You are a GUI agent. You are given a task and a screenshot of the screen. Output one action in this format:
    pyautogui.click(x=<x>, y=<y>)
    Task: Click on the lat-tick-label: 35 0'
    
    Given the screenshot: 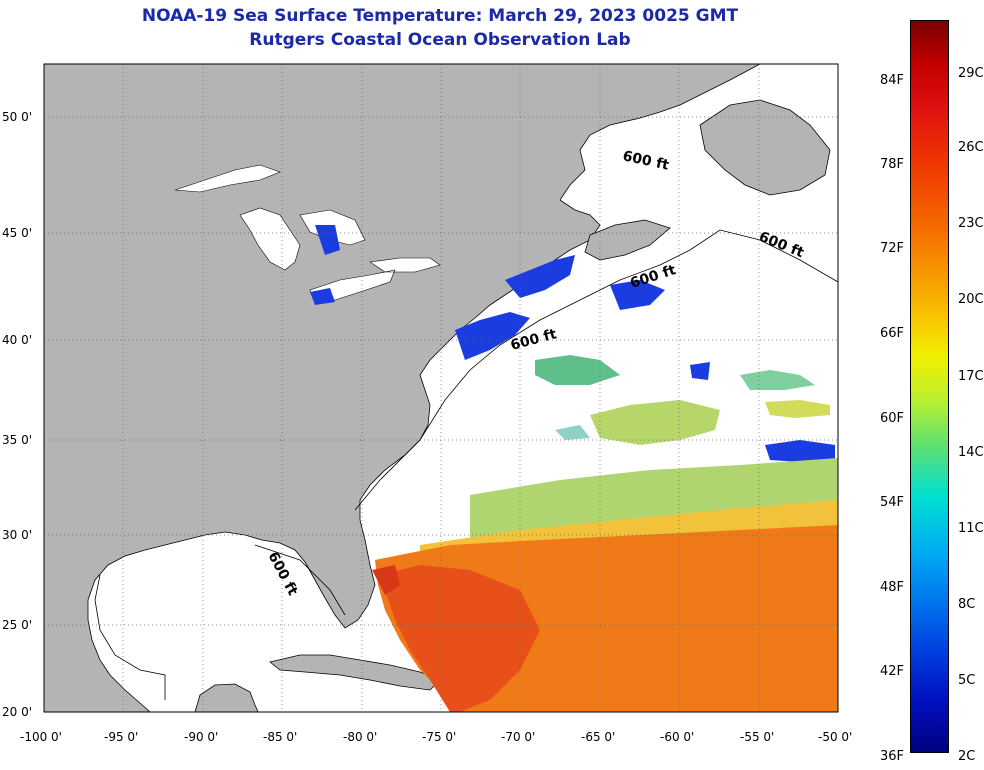 What is the action you would take?
    pyautogui.click(x=17, y=440)
    